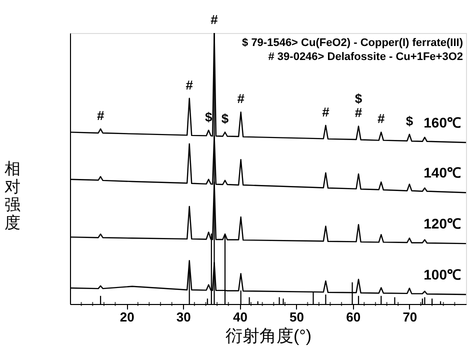 The width and height of the screenshot is (474, 348). I want to click on series-label: 100℃, so click(442, 274).